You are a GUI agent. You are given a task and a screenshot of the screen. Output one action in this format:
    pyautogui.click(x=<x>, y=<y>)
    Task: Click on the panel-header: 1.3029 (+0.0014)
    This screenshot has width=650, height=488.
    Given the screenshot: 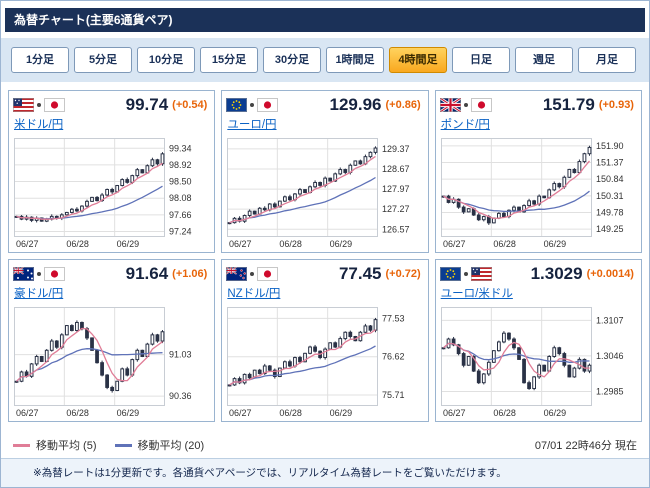 What is the action you would take?
    pyautogui.click(x=538, y=274)
    